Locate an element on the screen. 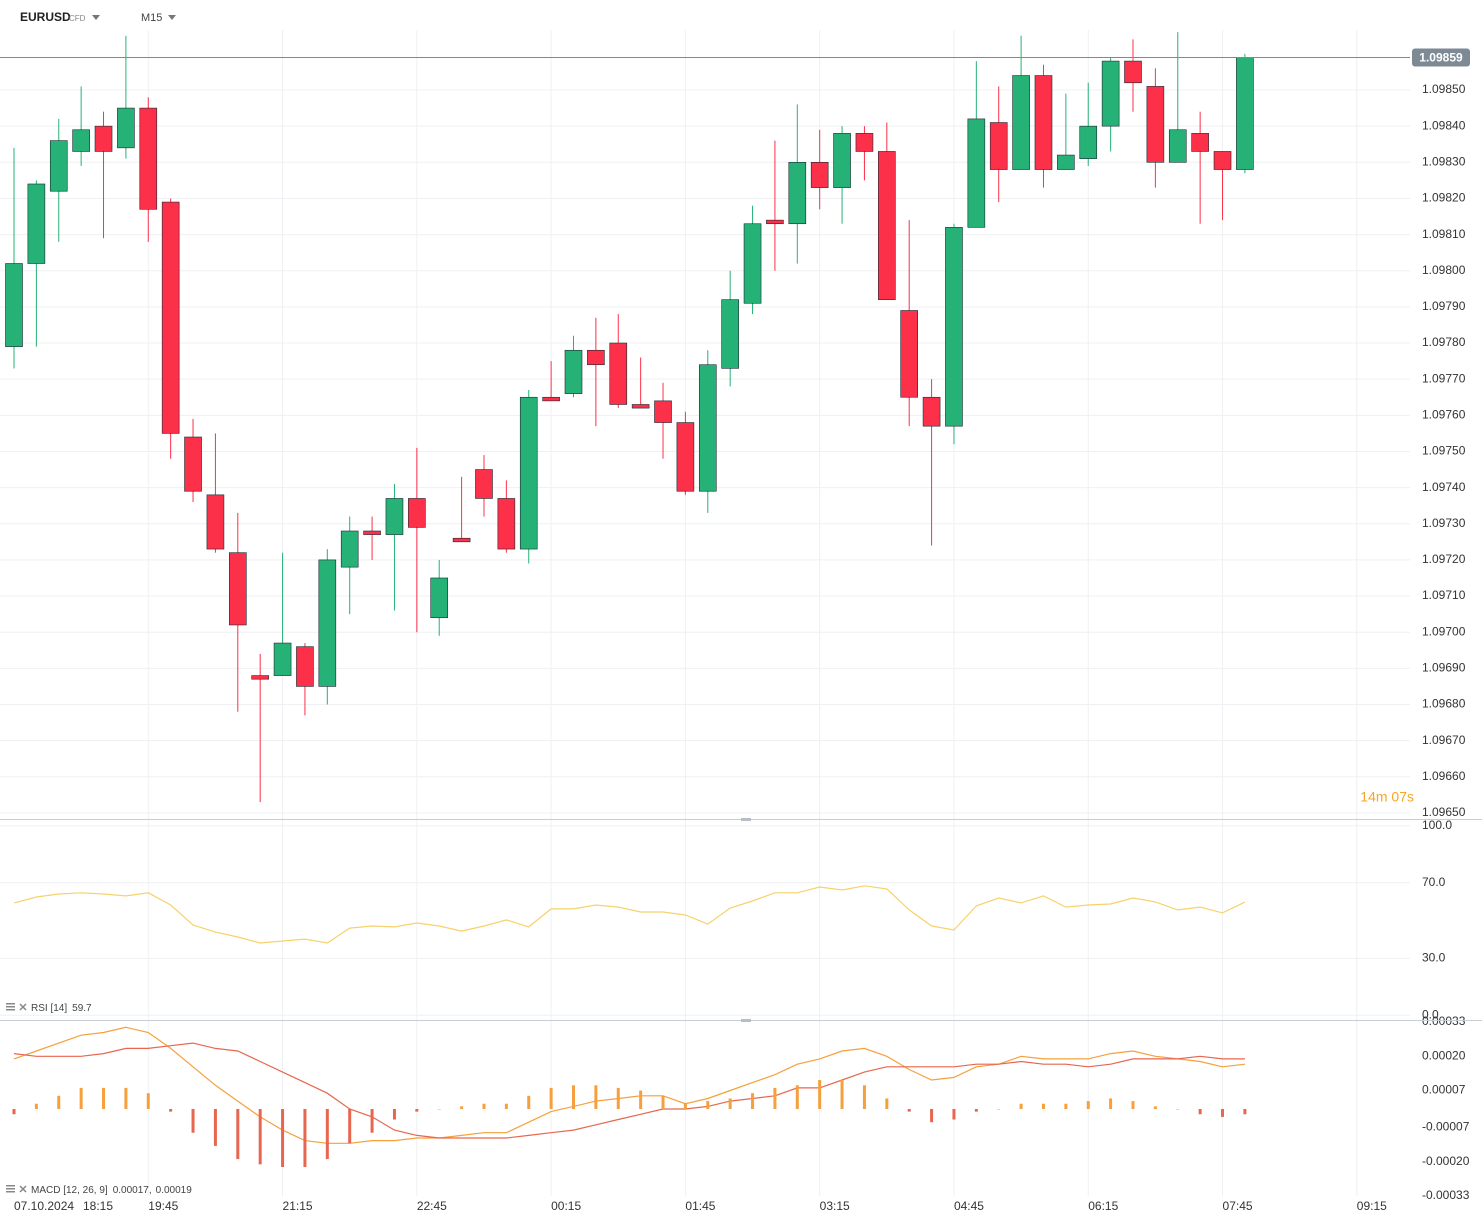 The height and width of the screenshot is (1224, 1482). last-price-tag is located at coordinates (1441, 57).